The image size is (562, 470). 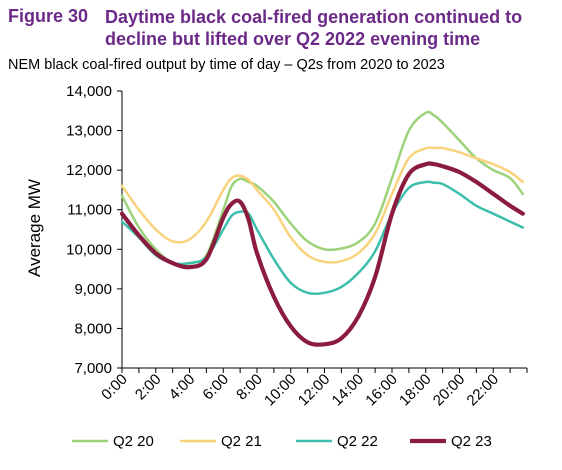 What do you see at coordinates (215, 387) in the screenshot?
I see `x-tick-label: 6:00` at bounding box center [215, 387].